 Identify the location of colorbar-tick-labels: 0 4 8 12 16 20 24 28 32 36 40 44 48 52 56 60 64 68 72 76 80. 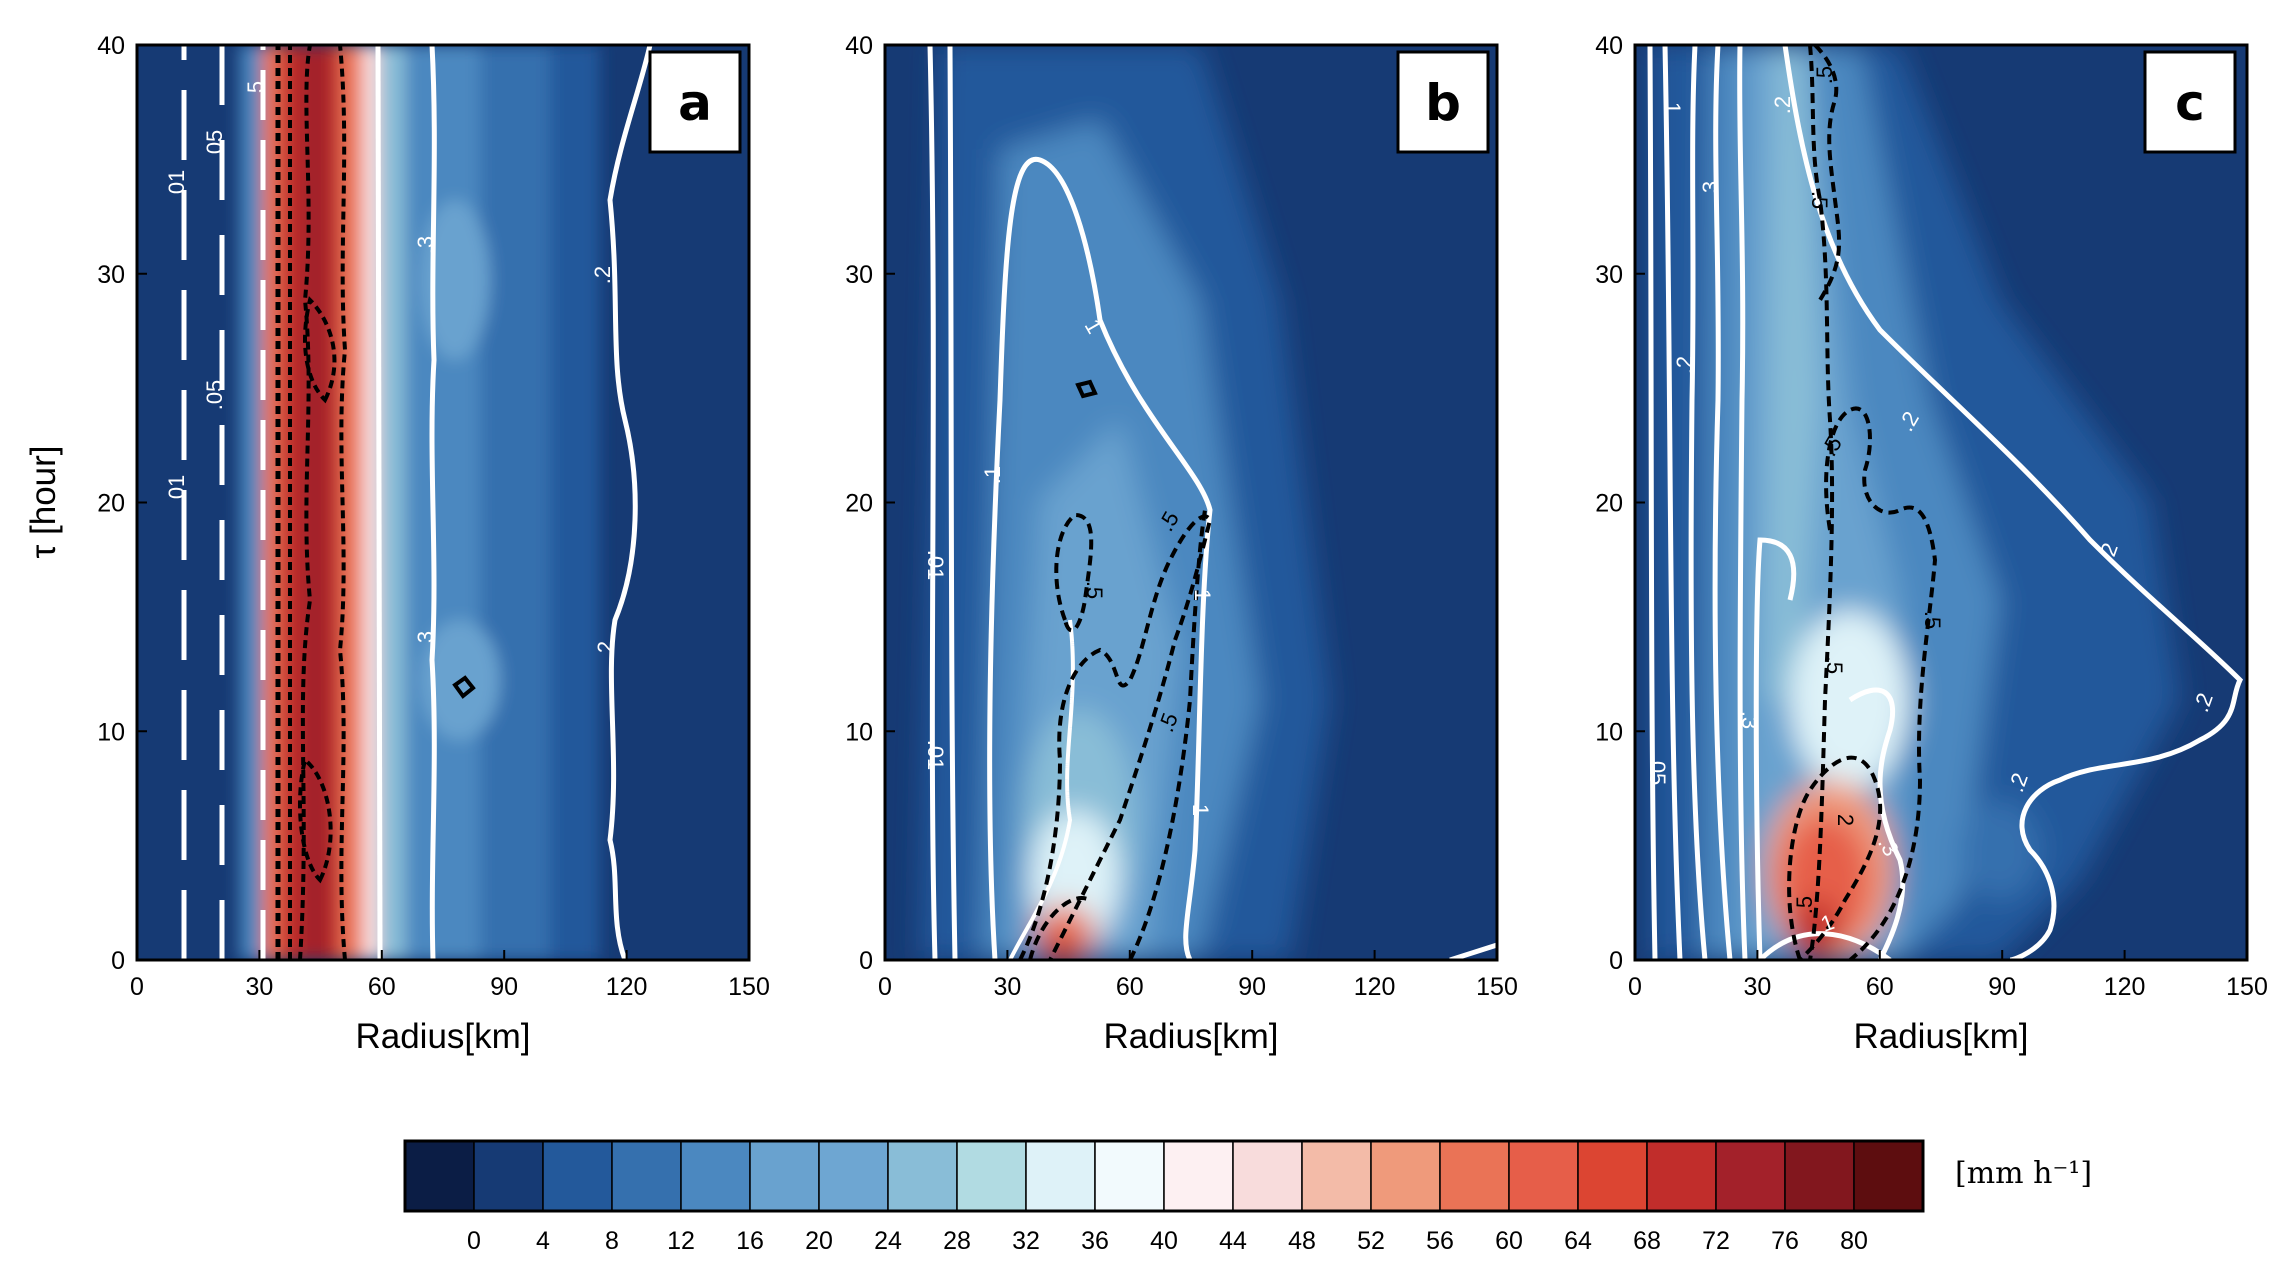
(1167, 1241).